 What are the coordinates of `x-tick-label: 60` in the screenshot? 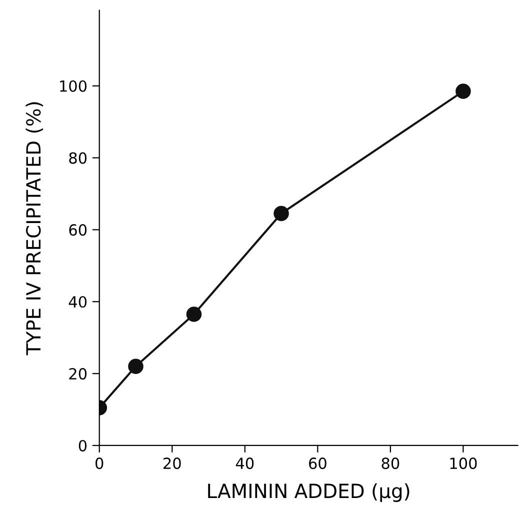 It's located at (317, 464).